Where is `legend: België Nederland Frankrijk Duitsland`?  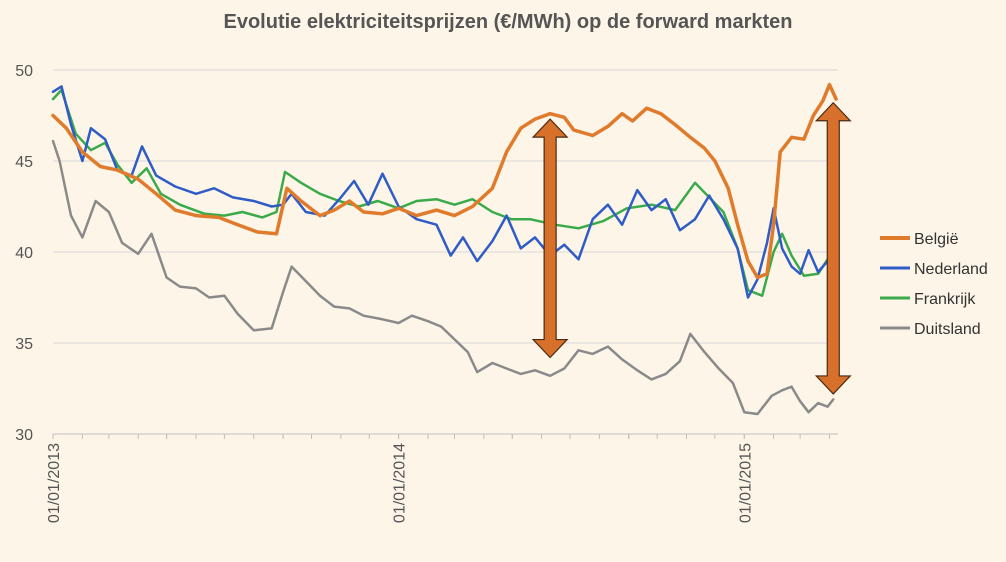
legend: België Nederland Frankrijk Duitsland is located at coordinates (934, 284).